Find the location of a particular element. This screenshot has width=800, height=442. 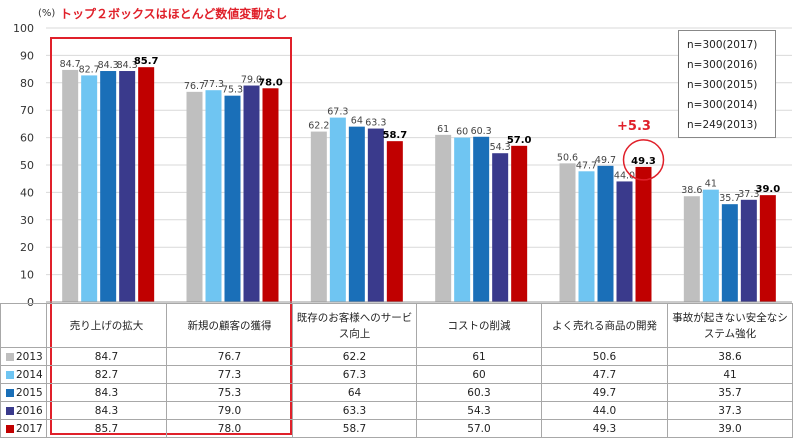

table-header-cell: 売り上げの拡大 is located at coordinates (106, 325).